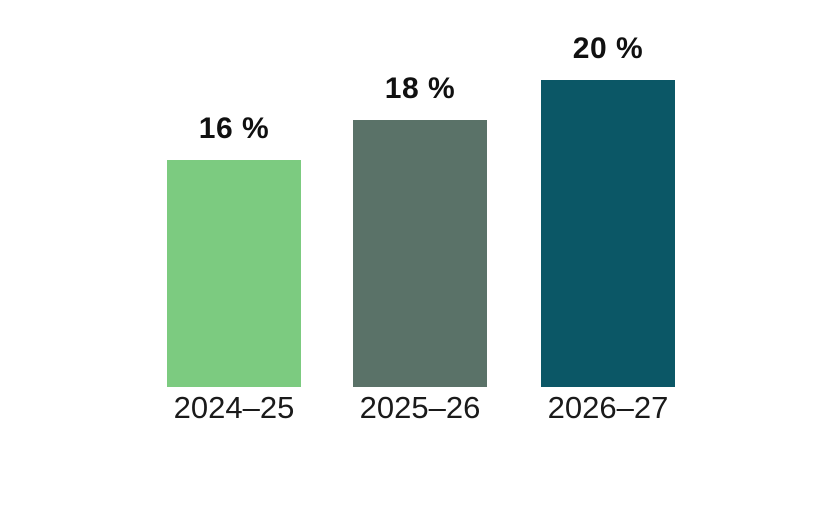 This screenshot has width=840, height=512. Describe the element at coordinates (420, 407) in the screenshot. I see `bar-category-label: 2025–26` at that location.